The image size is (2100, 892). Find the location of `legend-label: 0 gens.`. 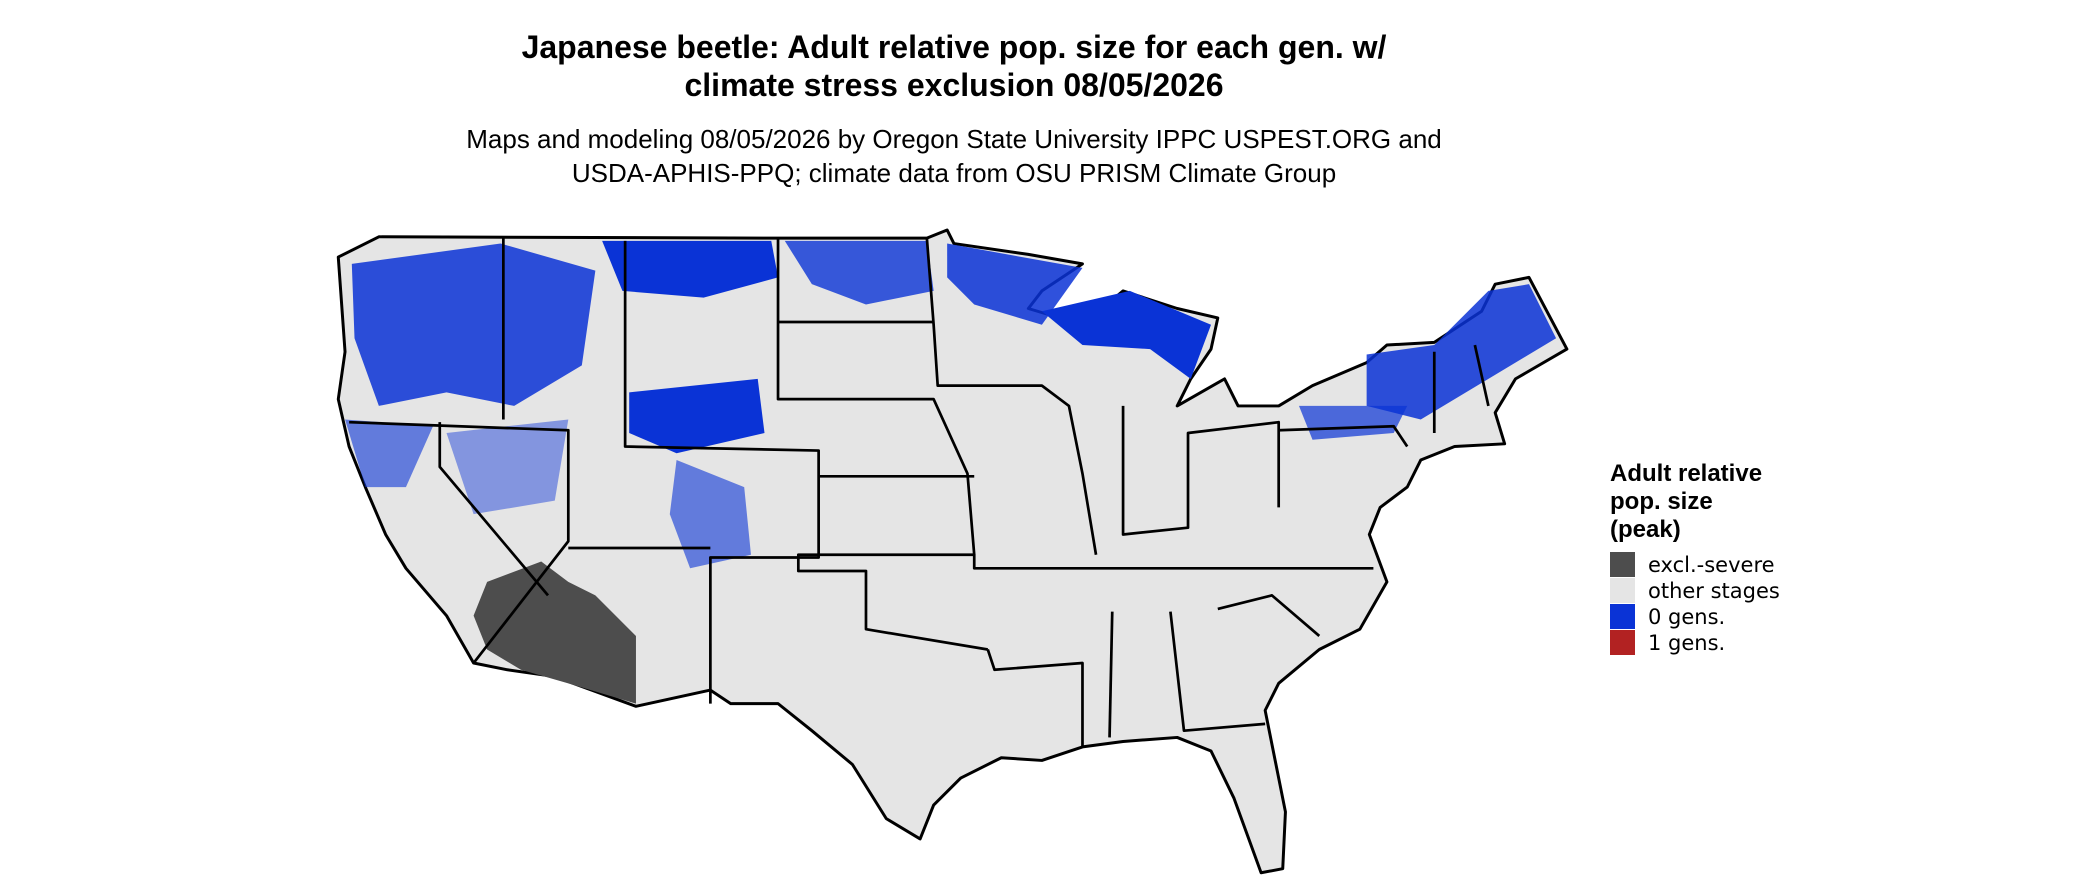

legend-label: 0 gens. is located at coordinates (1686, 617).